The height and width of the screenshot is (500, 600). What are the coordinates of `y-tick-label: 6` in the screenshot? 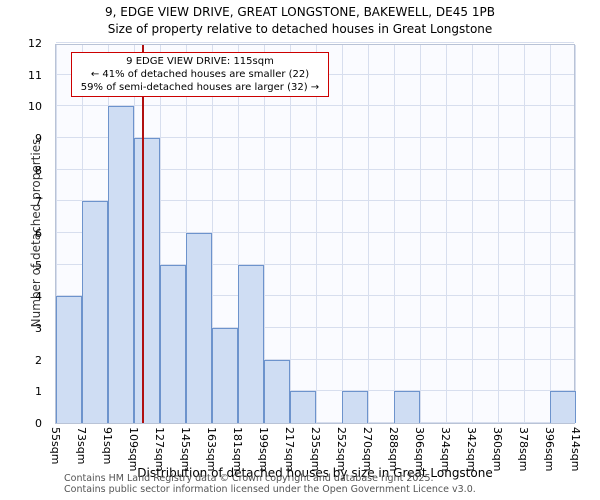 It's located at (38, 233).